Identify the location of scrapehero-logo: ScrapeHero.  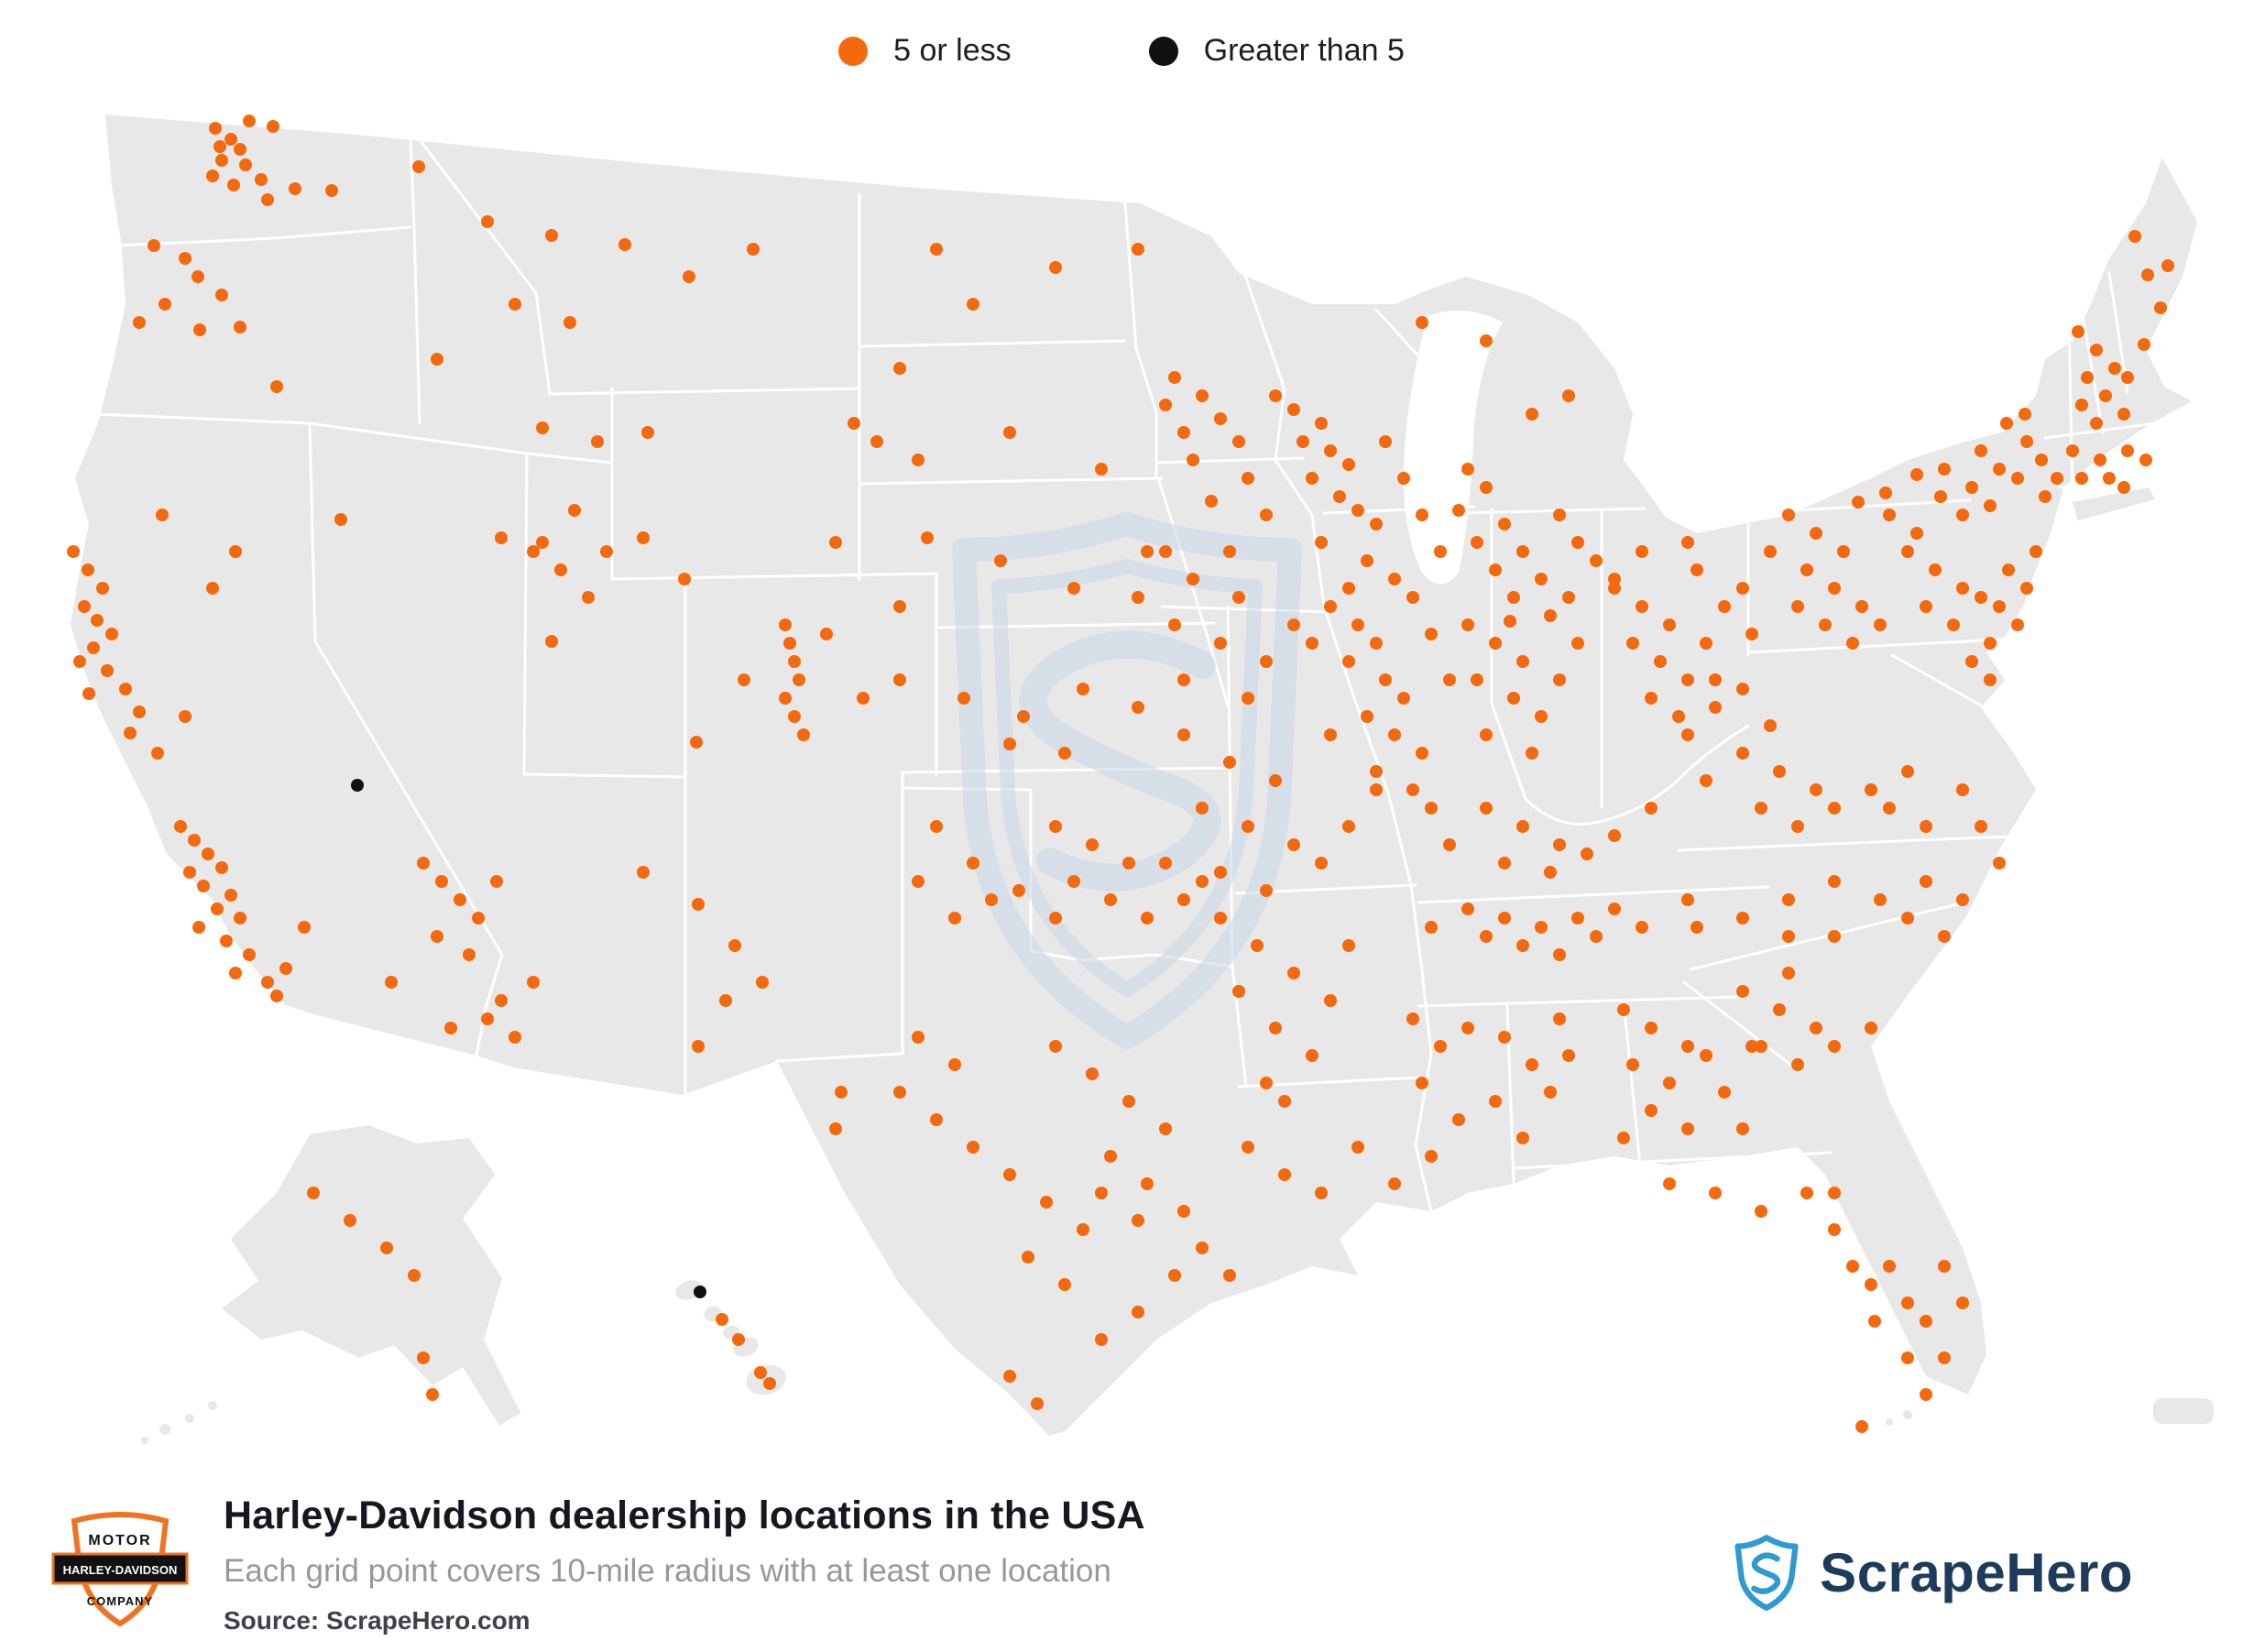
(1932, 1572).